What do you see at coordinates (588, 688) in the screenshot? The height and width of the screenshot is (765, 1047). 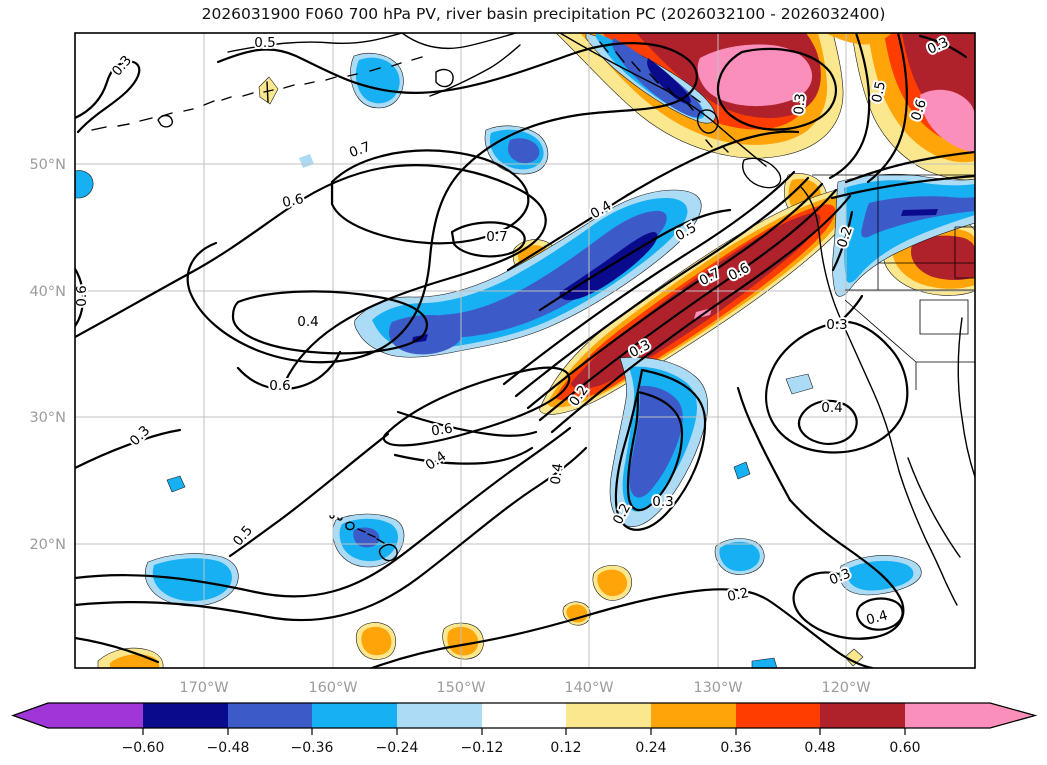 I see `lon-tick-label: 140°W` at bounding box center [588, 688].